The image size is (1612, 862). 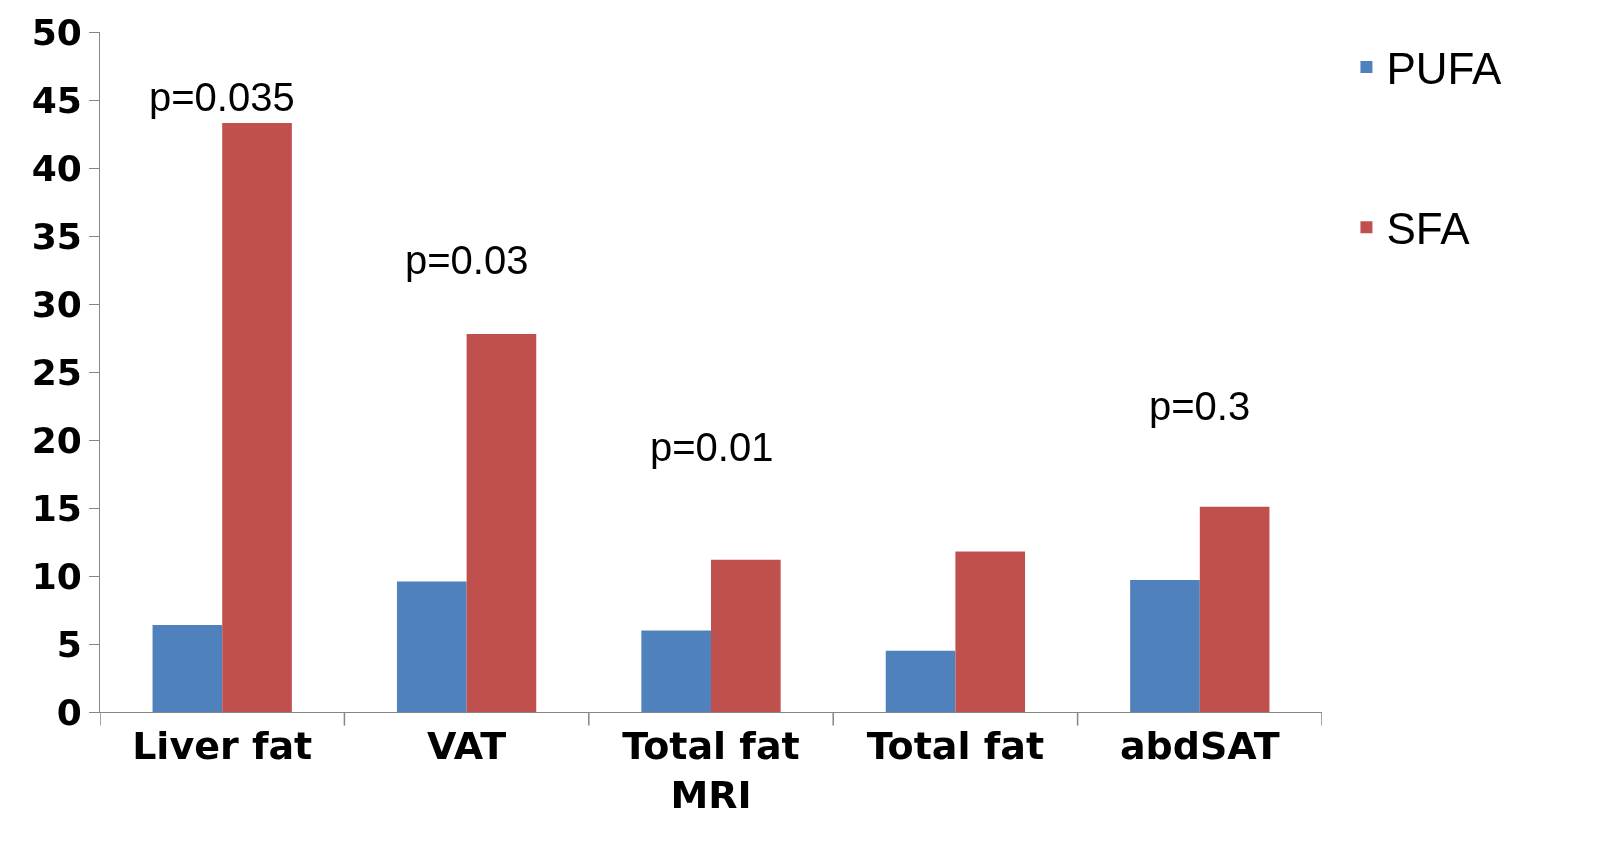 I want to click on x-tick-label: Total fat MRI, so click(x=711, y=770).